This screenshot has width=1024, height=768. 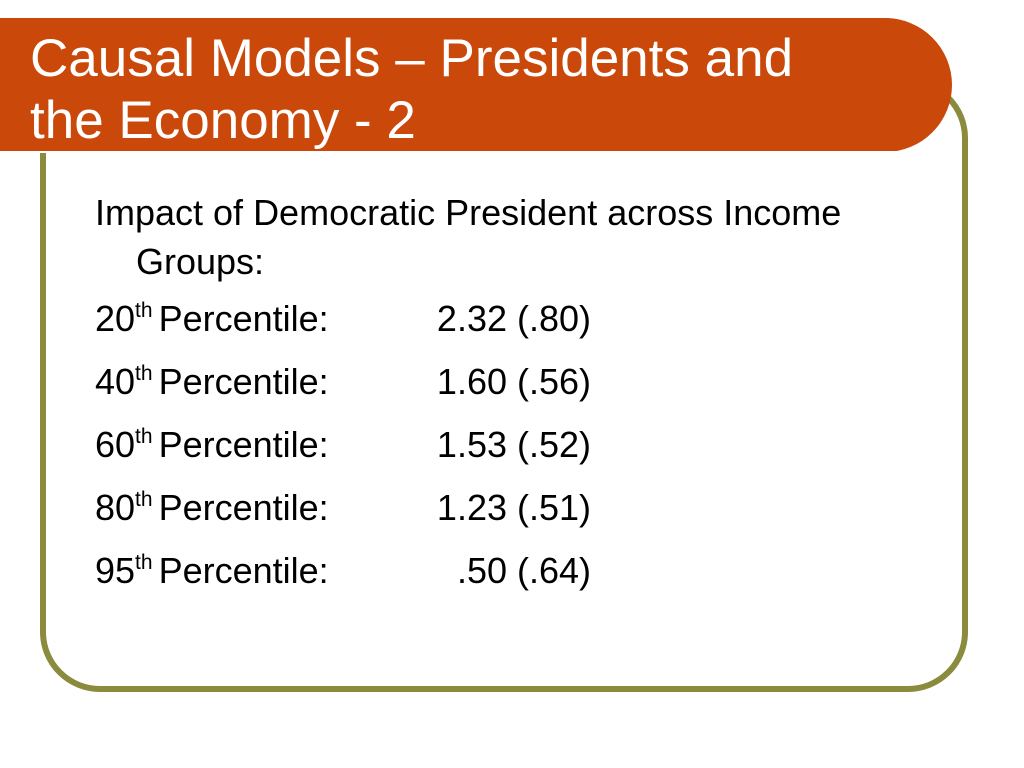 I want to click on impact-value: 2.32, so click(x=471, y=318).